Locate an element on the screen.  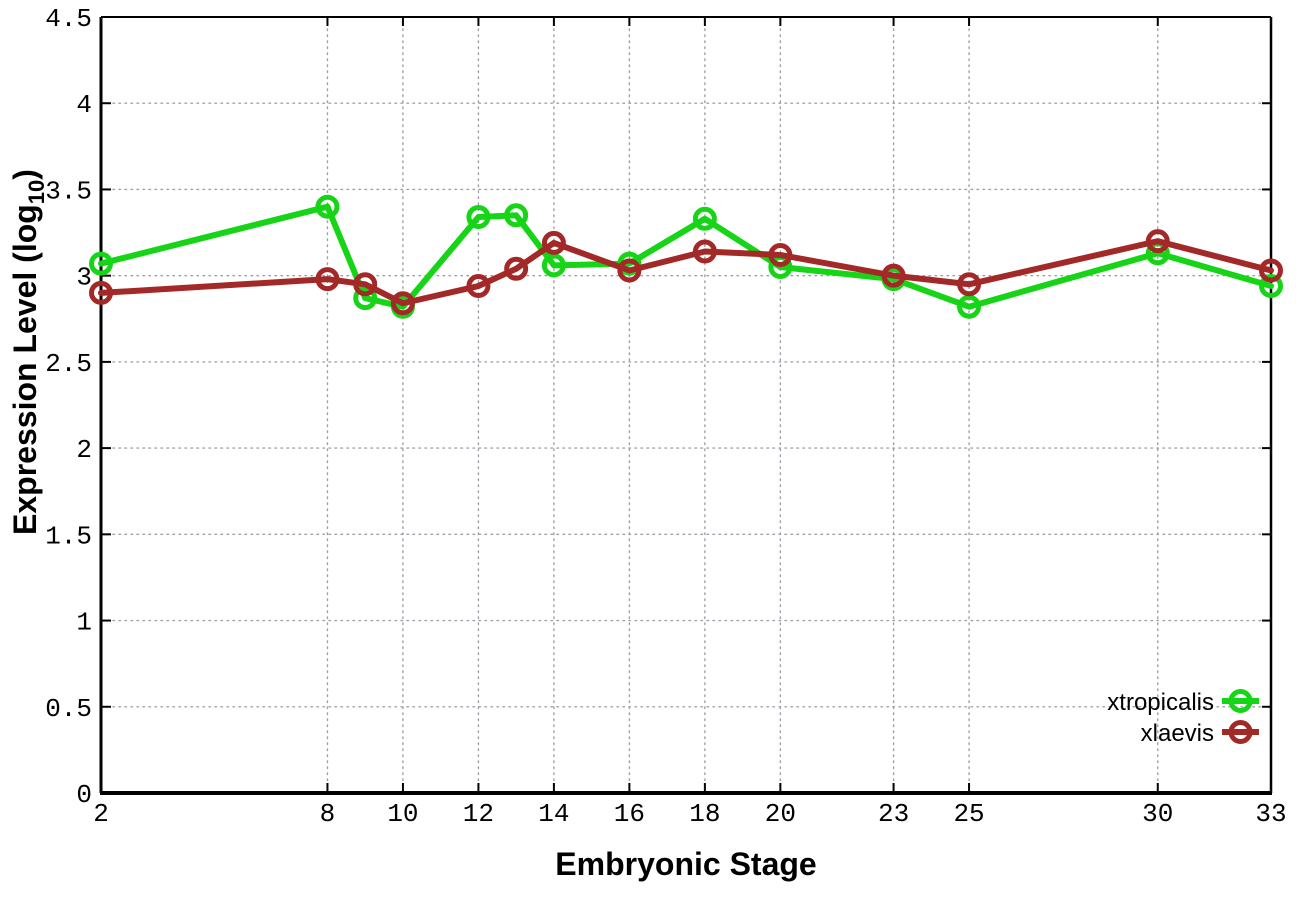
legend-label-xtropicalis: xtropicalis is located at coordinates (1160, 702).